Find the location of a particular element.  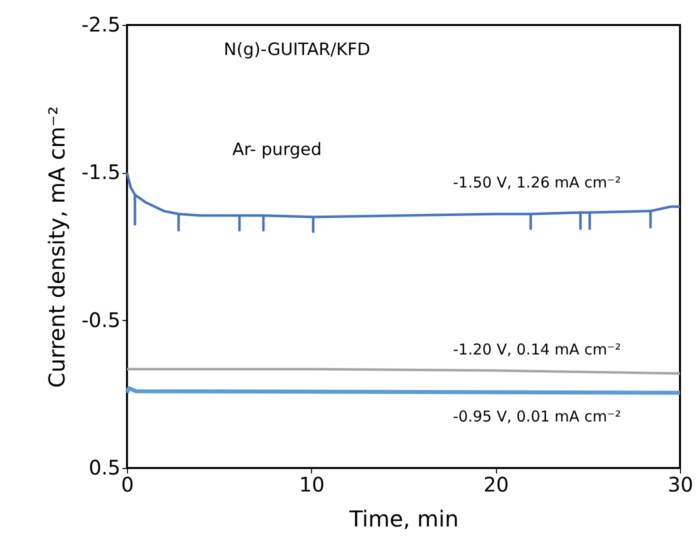

y-axis-title: Current density, mA cm⁻² is located at coordinates (57, 247).